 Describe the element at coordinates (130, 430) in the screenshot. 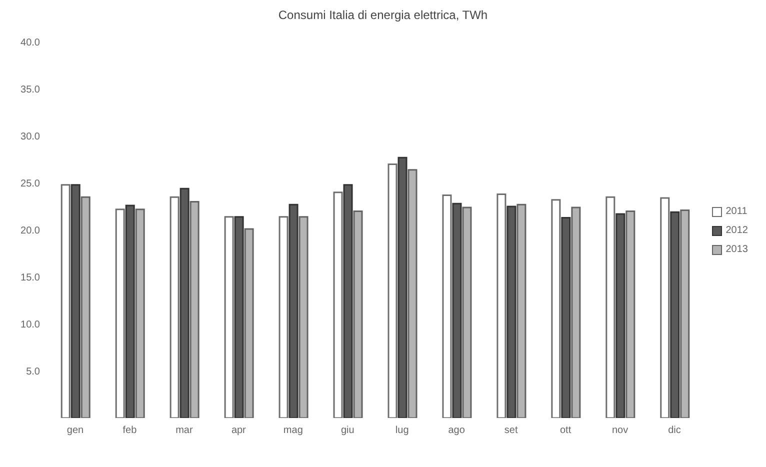

I see `x-tick-label: feb` at that location.